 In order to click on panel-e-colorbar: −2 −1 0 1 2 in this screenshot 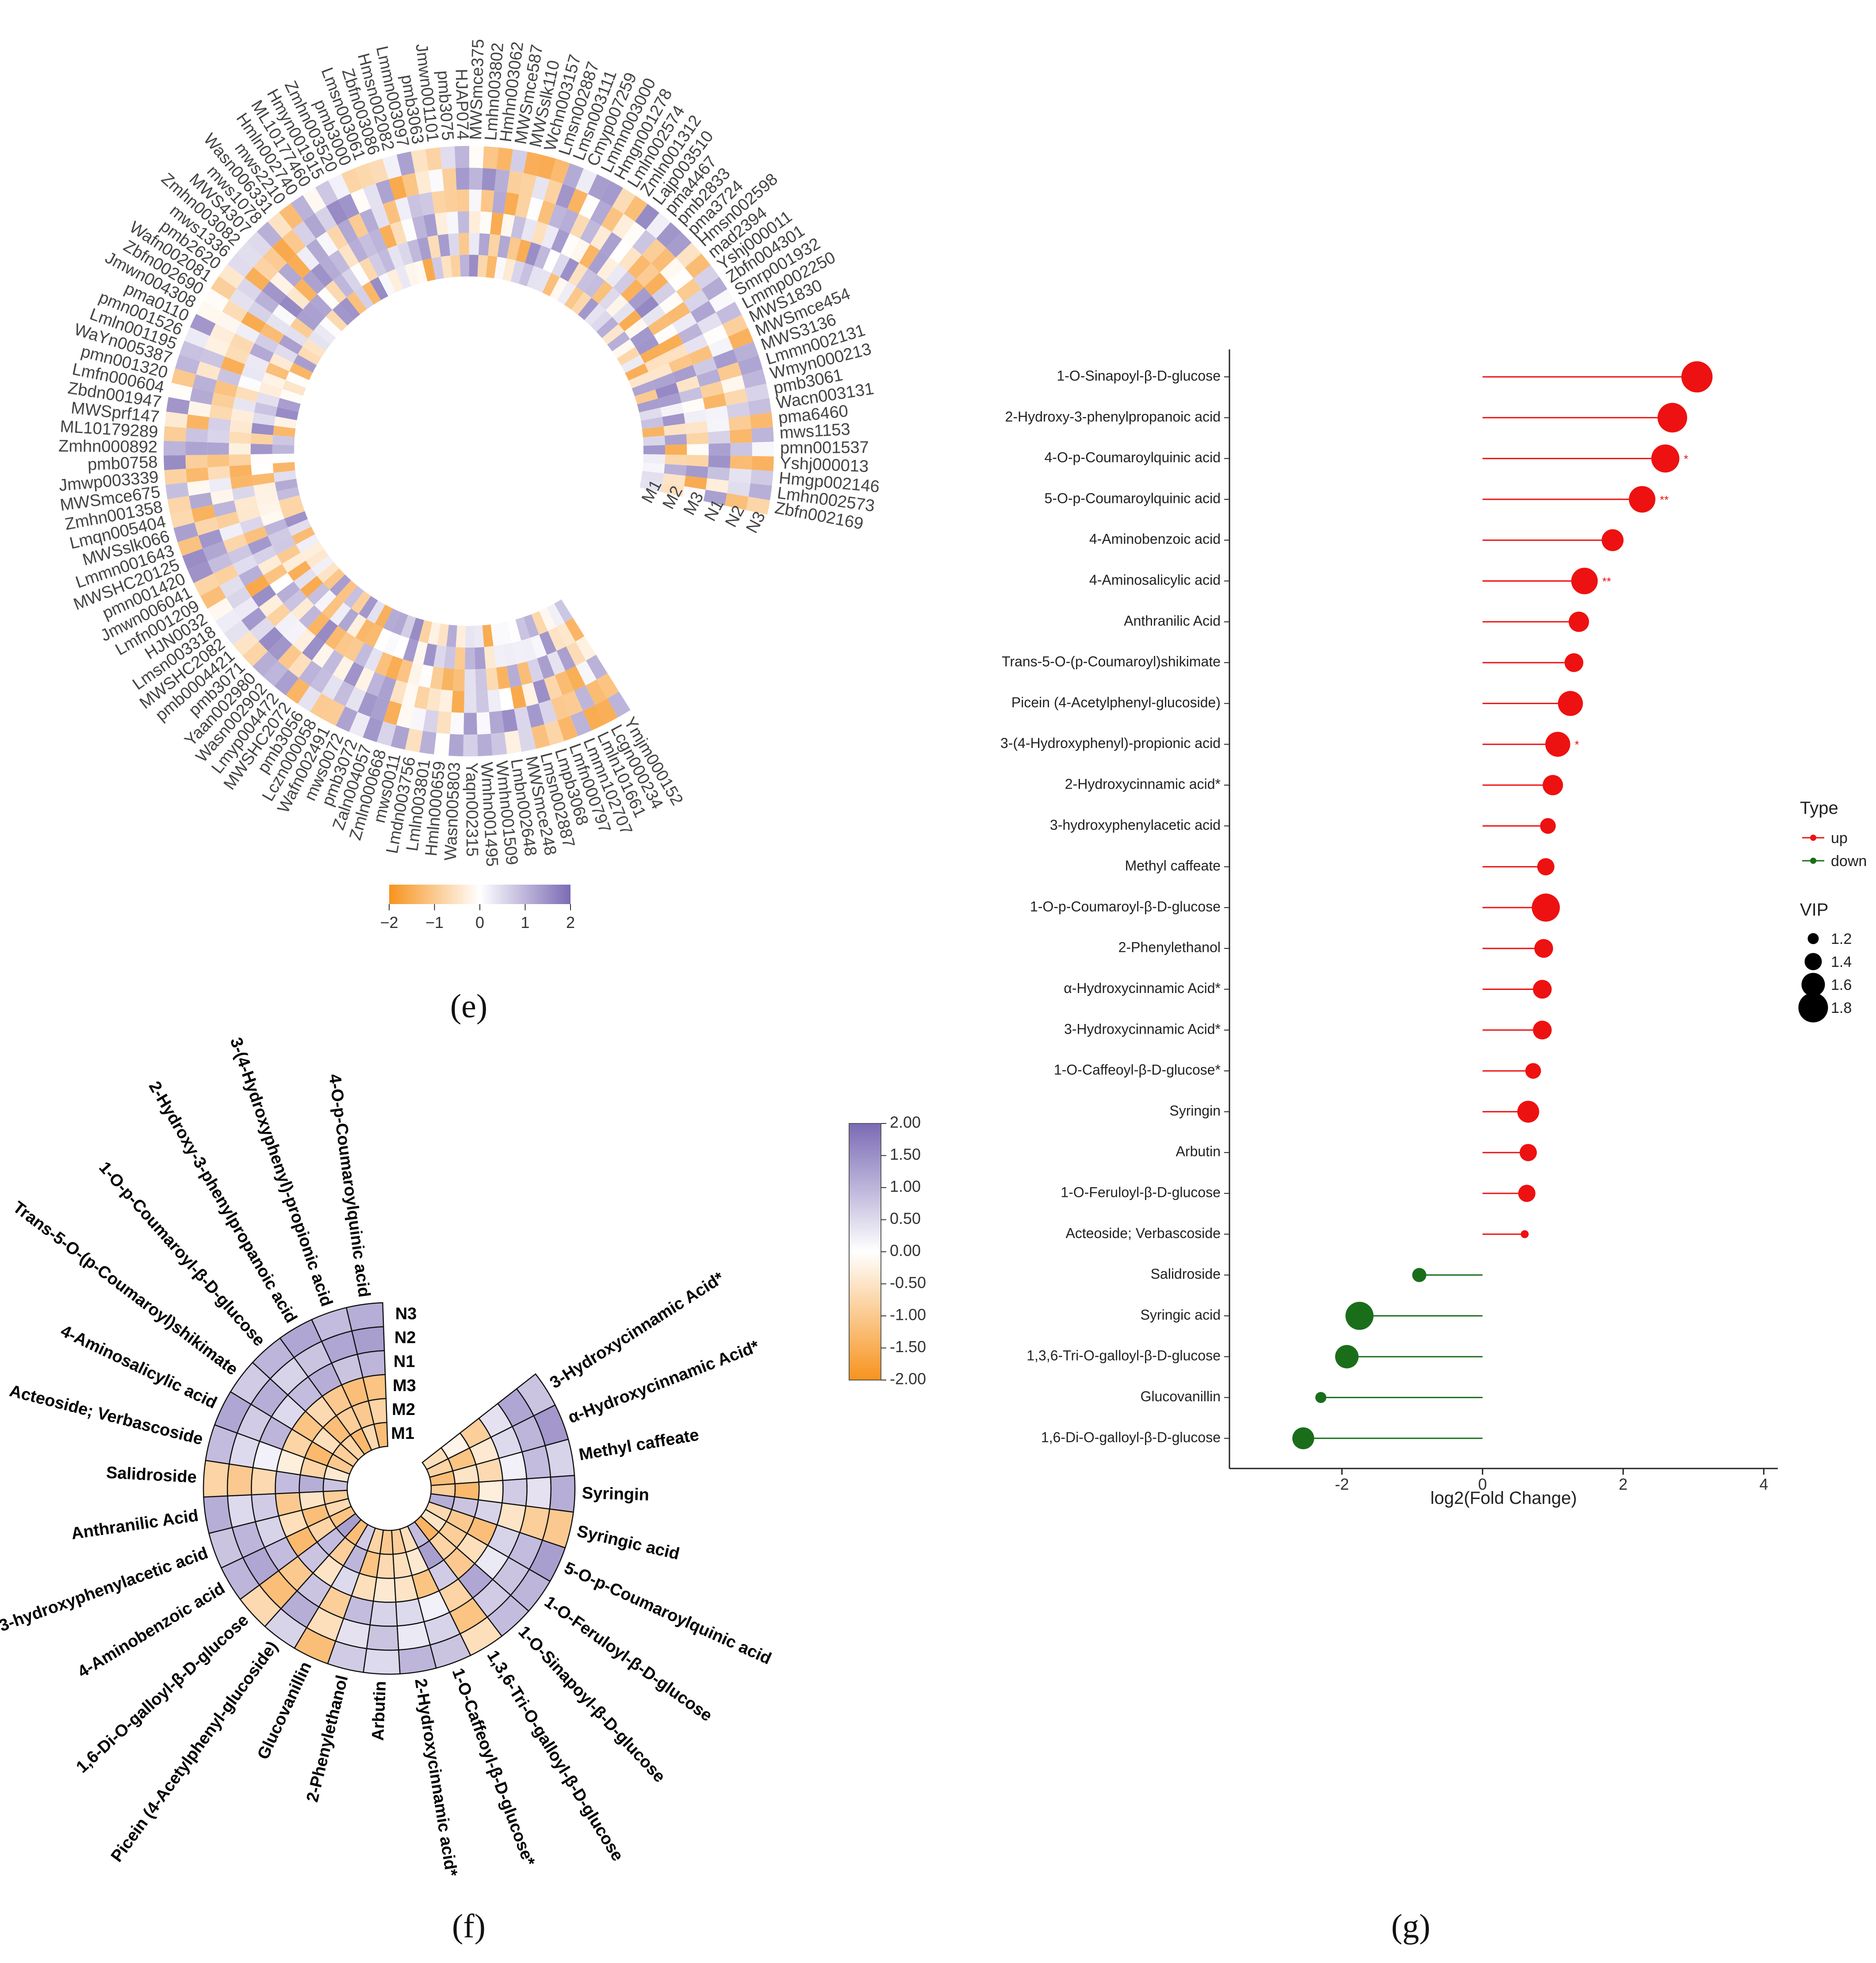, I will do `click(478, 908)`.